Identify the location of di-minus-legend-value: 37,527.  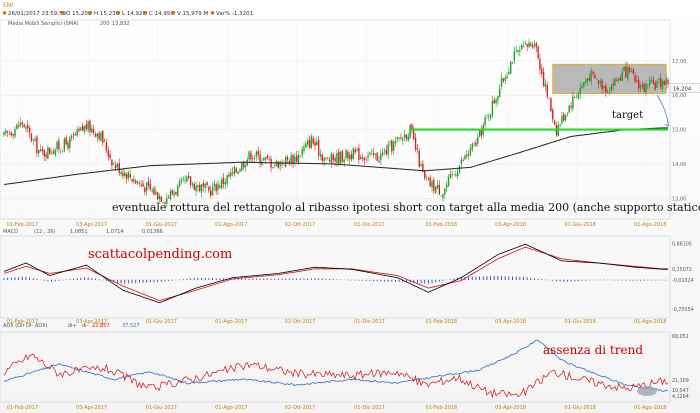
(131, 326).